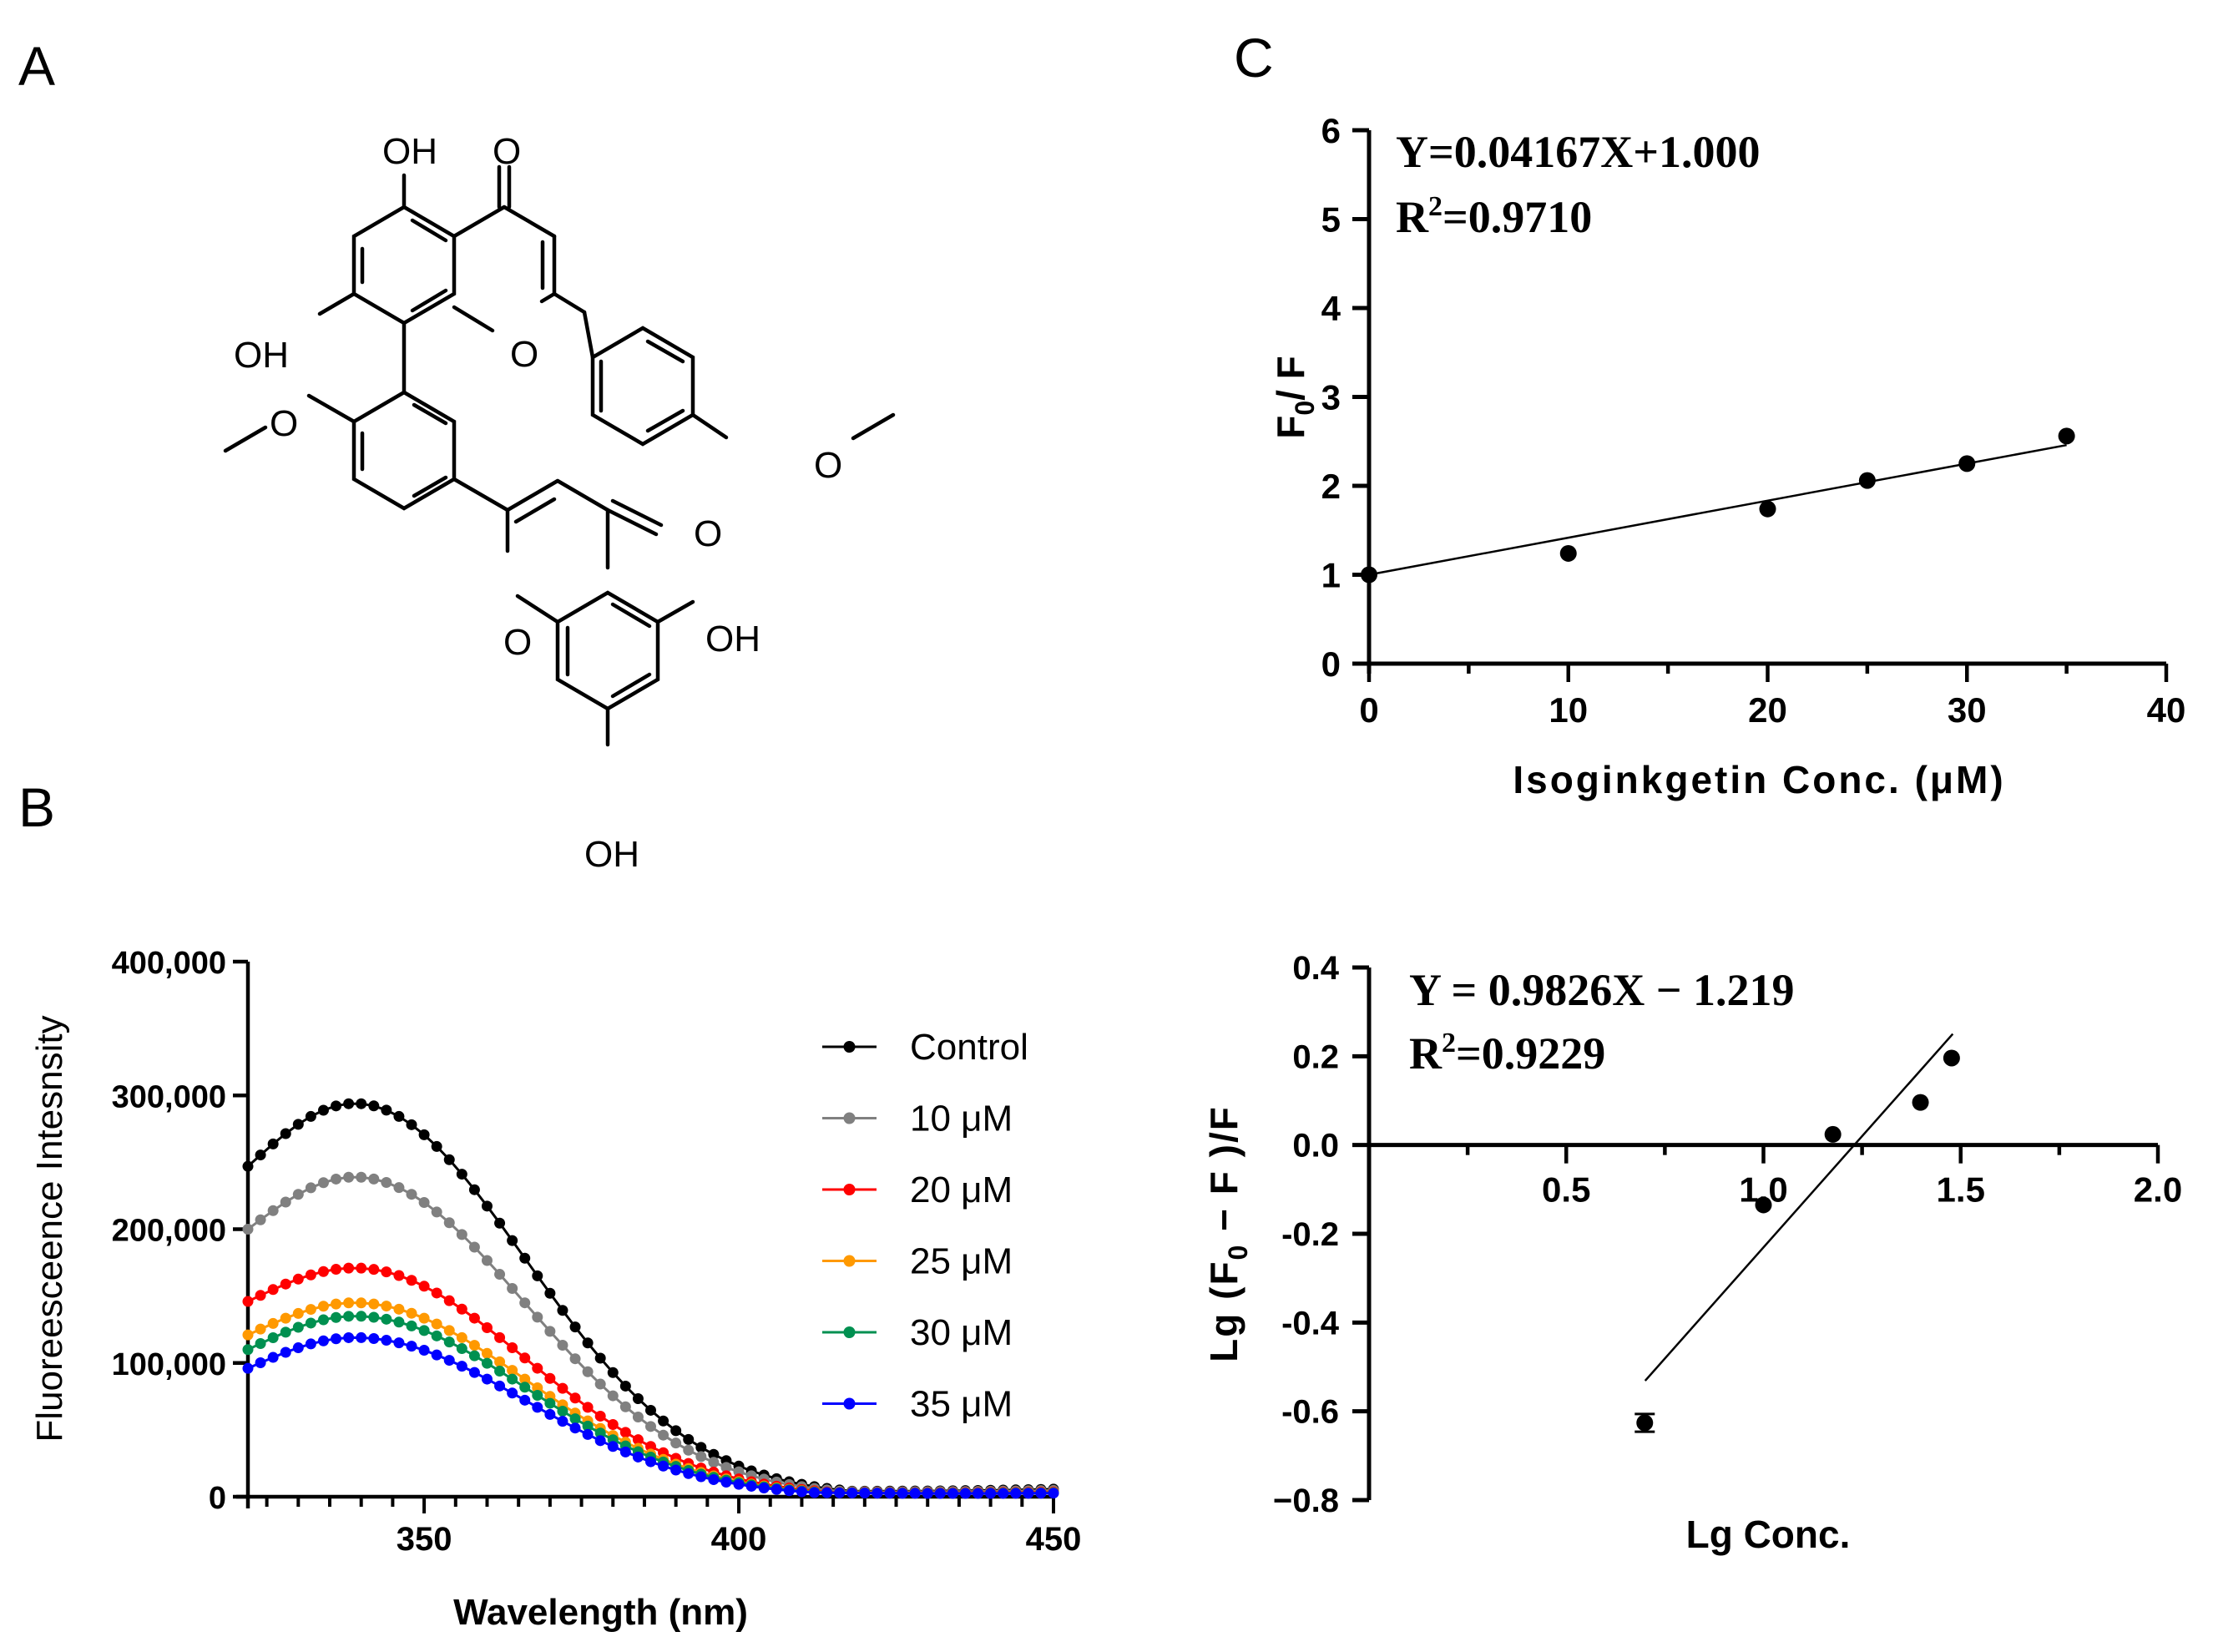 The width and height of the screenshot is (2213, 1652). Describe the element at coordinates (284, 423) in the screenshot. I see `atom-label-o-methoxy-left: O` at that location.